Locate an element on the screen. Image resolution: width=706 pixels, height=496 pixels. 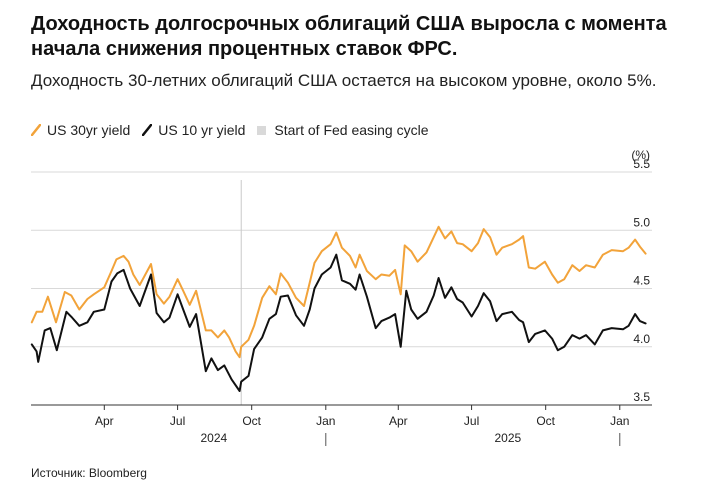
y-unit-label: (%) is located at coordinates (640, 155).